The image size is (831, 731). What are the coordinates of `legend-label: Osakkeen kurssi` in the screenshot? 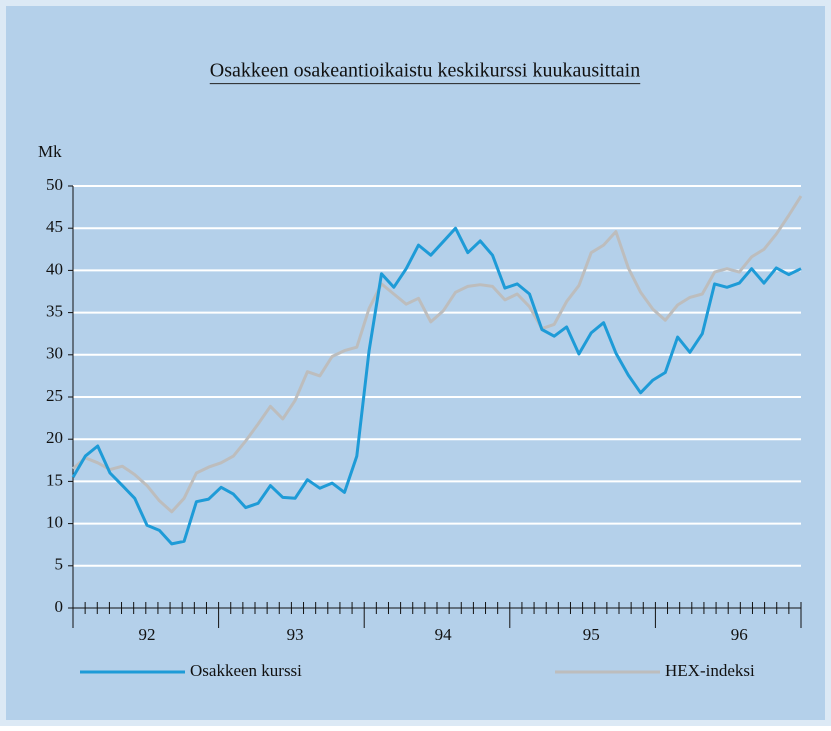 It's located at (246, 670).